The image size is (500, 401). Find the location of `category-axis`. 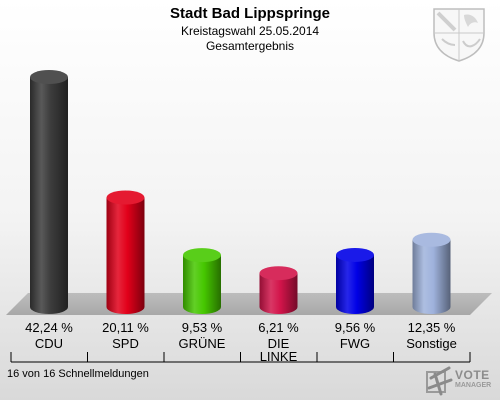

category-axis is located at coordinates (240, 357).